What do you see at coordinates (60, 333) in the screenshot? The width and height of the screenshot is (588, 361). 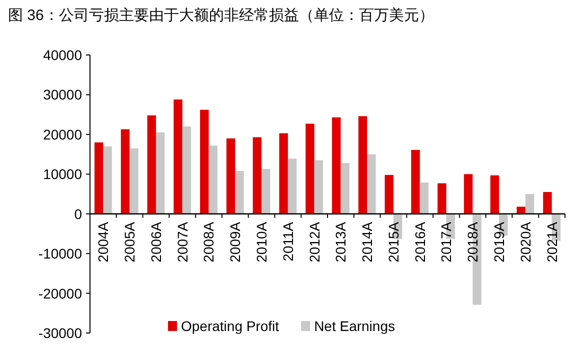 I see `y-tick-label: -30000` at bounding box center [60, 333].